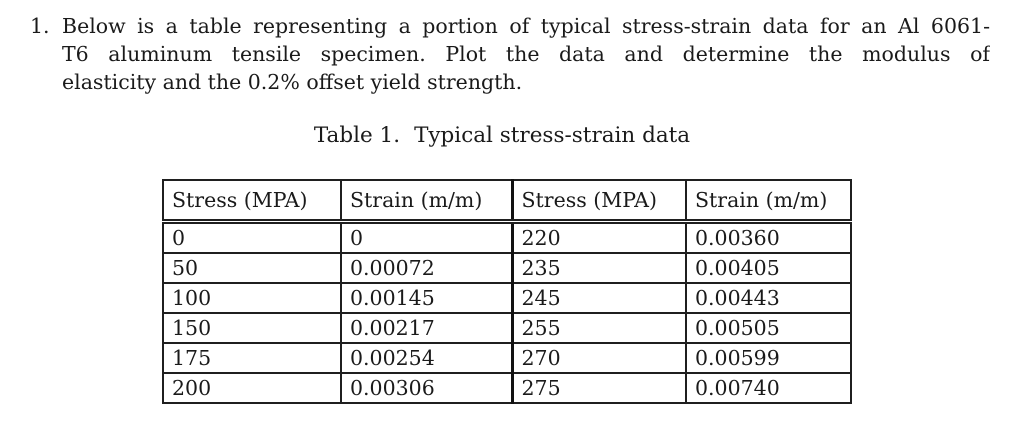  I want to click on table-cell: 0.00360, so click(768, 237).